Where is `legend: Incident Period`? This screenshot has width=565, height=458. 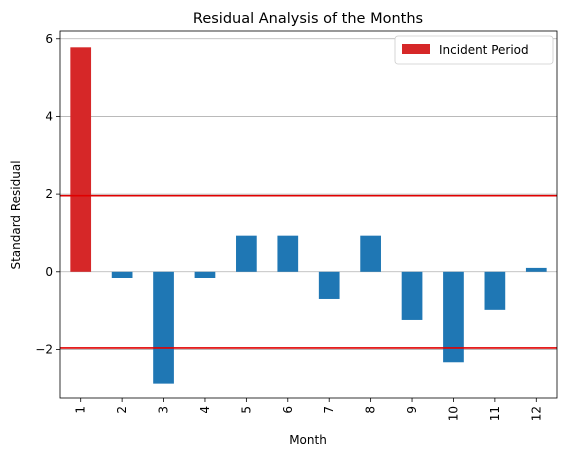
legend: Incident Period is located at coordinates (474, 50).